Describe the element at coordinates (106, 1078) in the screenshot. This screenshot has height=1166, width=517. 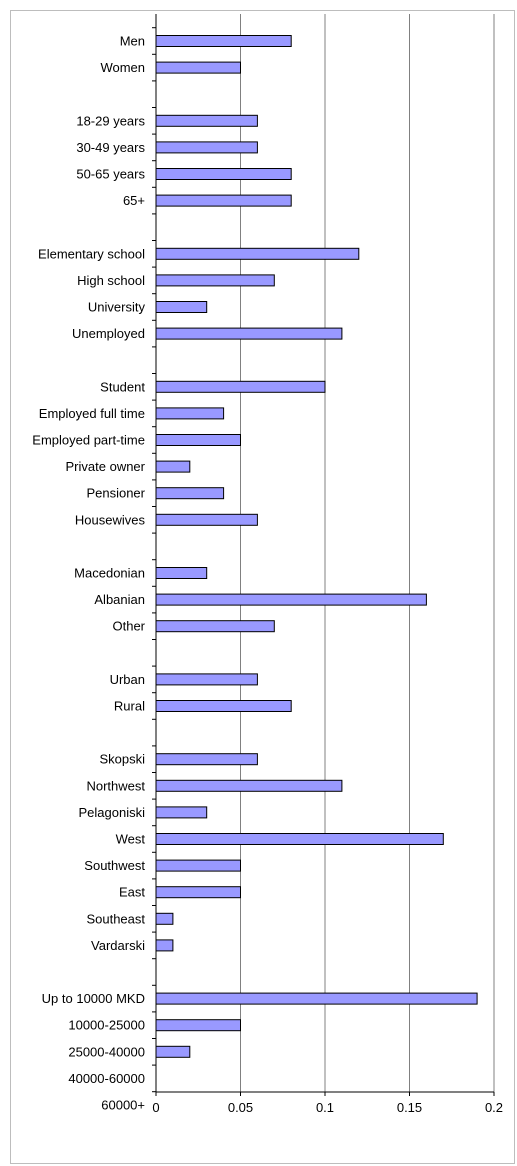
I see `category-label-39: 40000-60000` at that location.